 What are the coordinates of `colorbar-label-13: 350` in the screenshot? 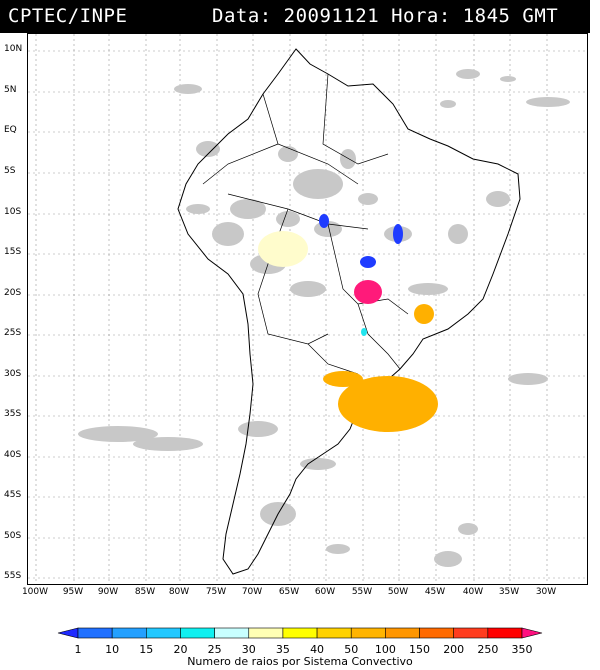 It's located at (522, 649).